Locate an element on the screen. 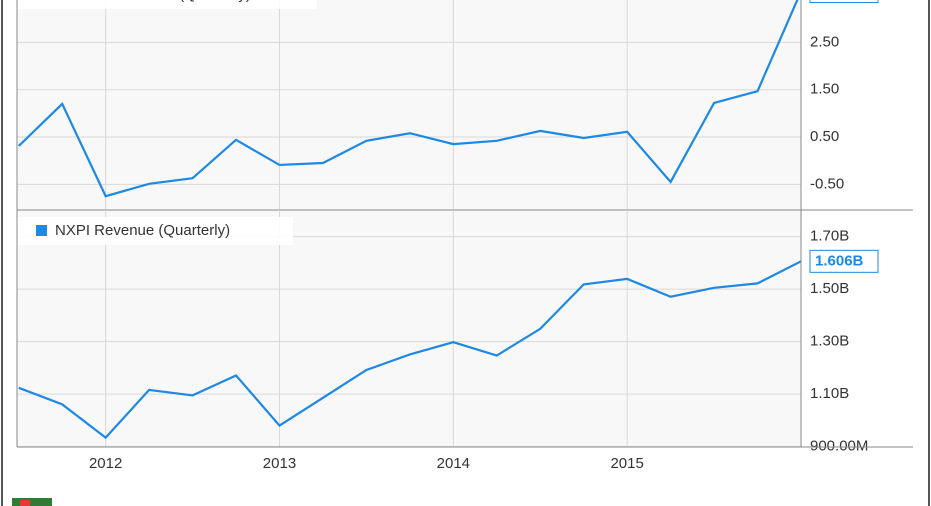 The height and width of the screenshot is (506, 931). y-tick-label: -0.50 is located at coordinates (827, 183).